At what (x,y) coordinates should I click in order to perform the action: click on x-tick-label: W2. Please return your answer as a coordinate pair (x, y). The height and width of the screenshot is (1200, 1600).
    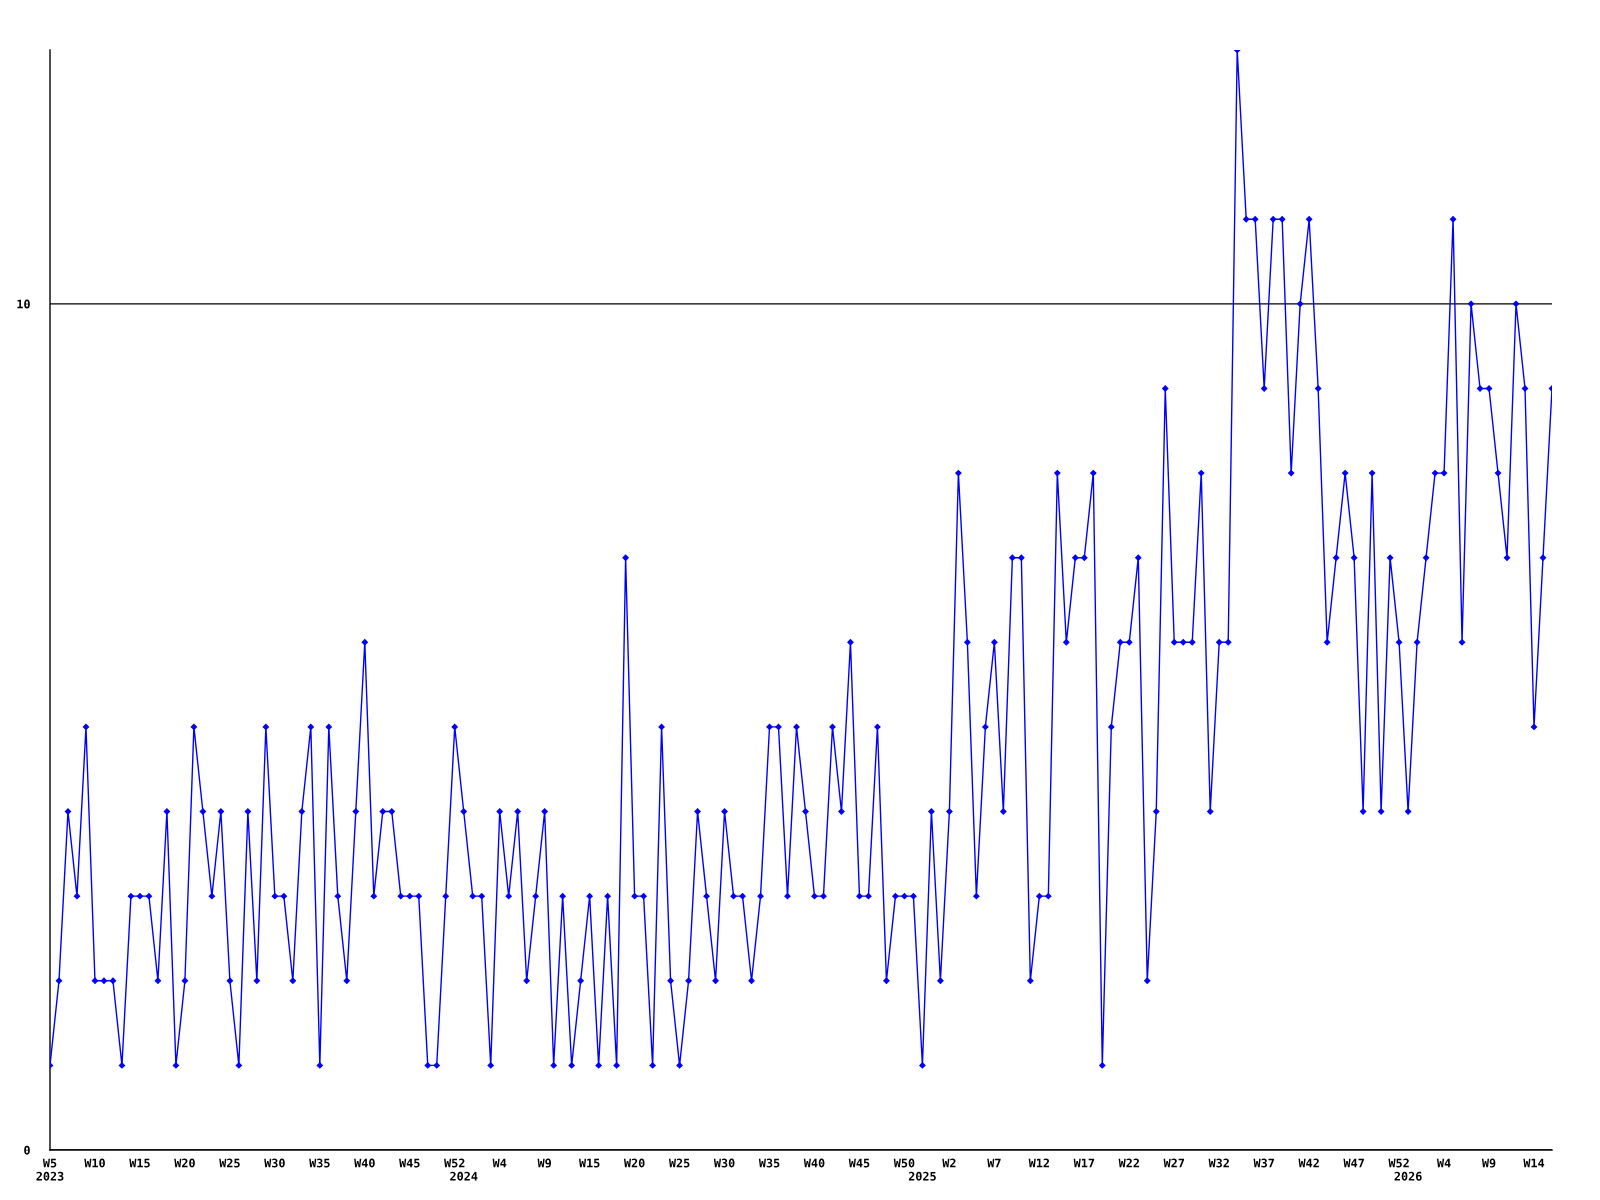
    Looking at the image, I should click on (949, 1163).